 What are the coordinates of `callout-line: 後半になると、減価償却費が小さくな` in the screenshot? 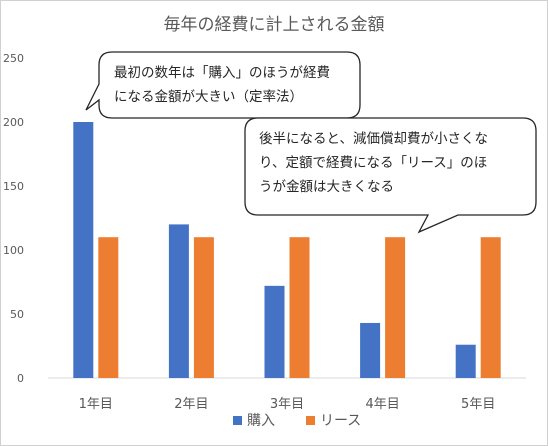 It's located at (373, 138).